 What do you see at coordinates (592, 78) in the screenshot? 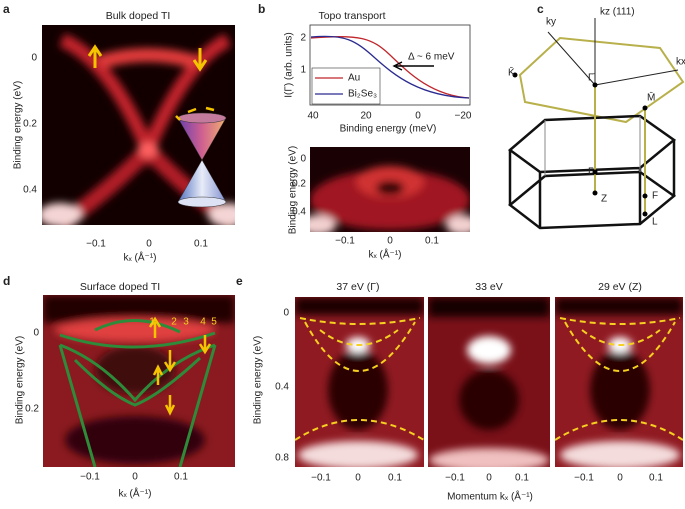
I see `bz-label: Γ̄` at bounding box center [592, 78].